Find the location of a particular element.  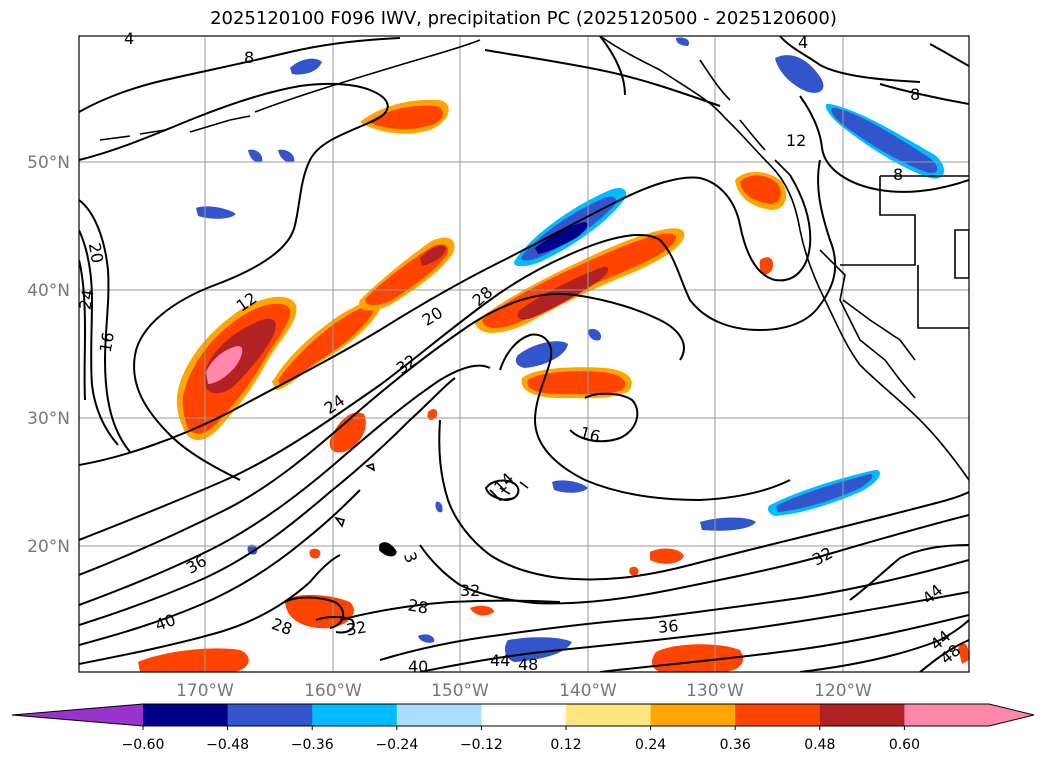

colorbar-tick-label: 0.12 is located at coordinates (565, 745).